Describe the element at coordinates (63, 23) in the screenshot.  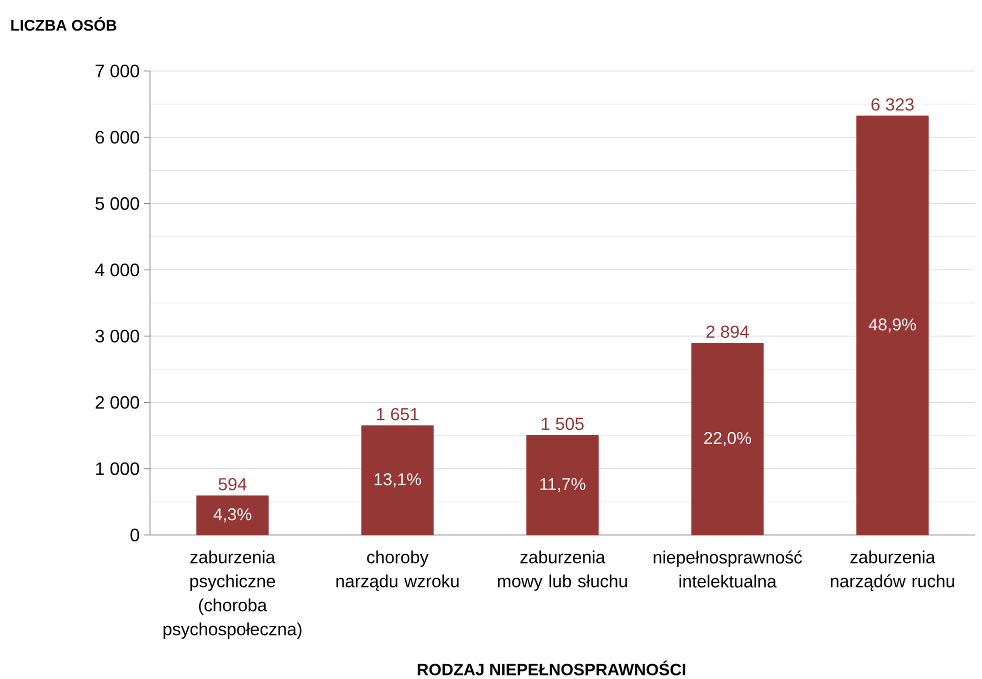
I see `y-axis-title: LICZBA OSÓB` at that location.